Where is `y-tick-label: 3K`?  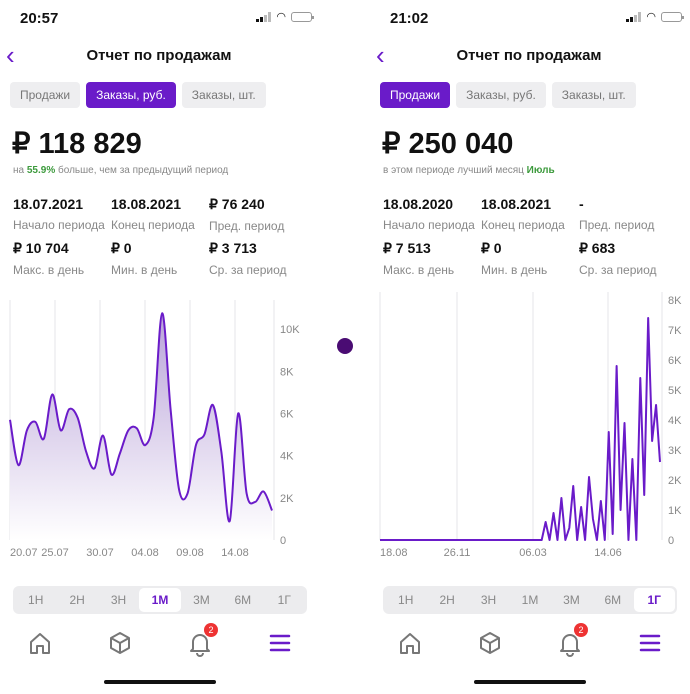 y-tick-label: 3K is located at coordinates (675, 451).